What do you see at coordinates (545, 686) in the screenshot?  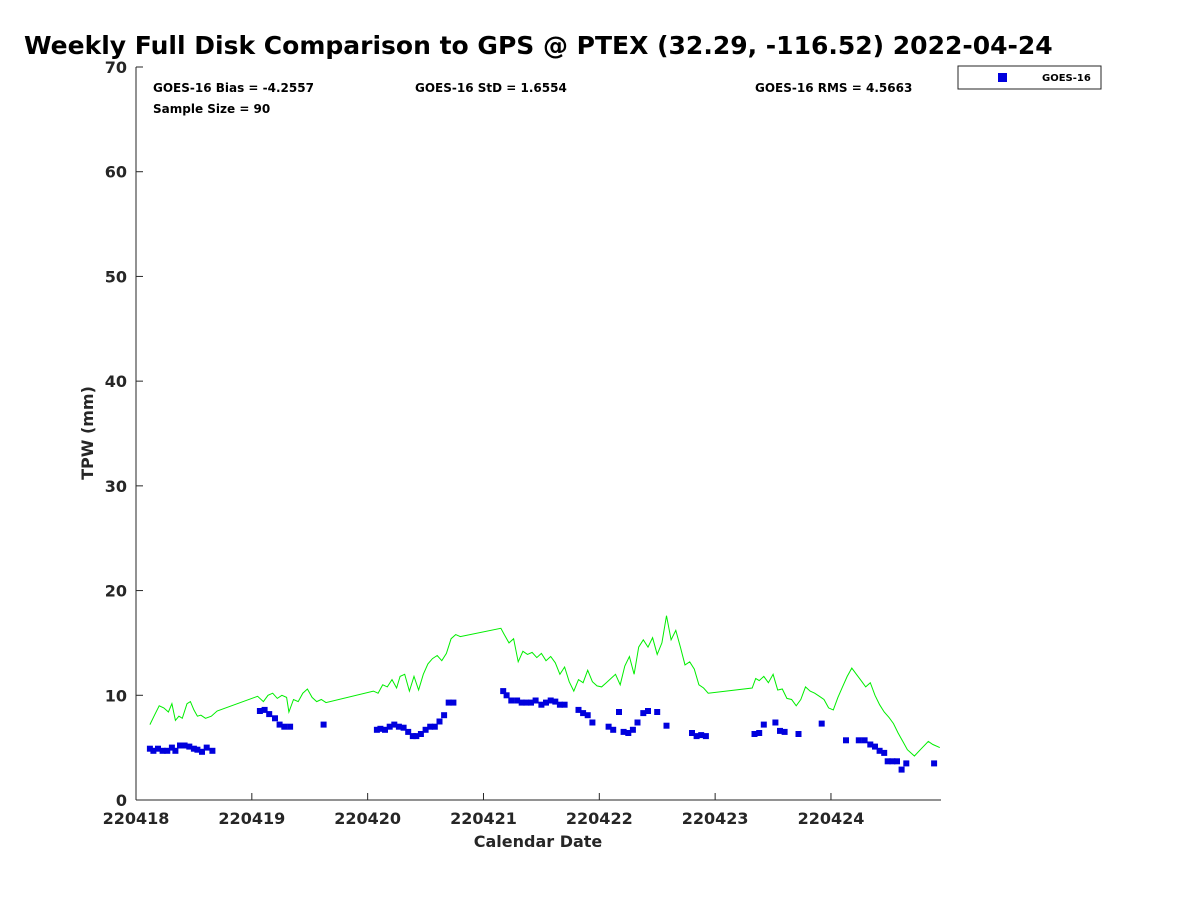 I see `gps-series` at bounding box center [545, 686].